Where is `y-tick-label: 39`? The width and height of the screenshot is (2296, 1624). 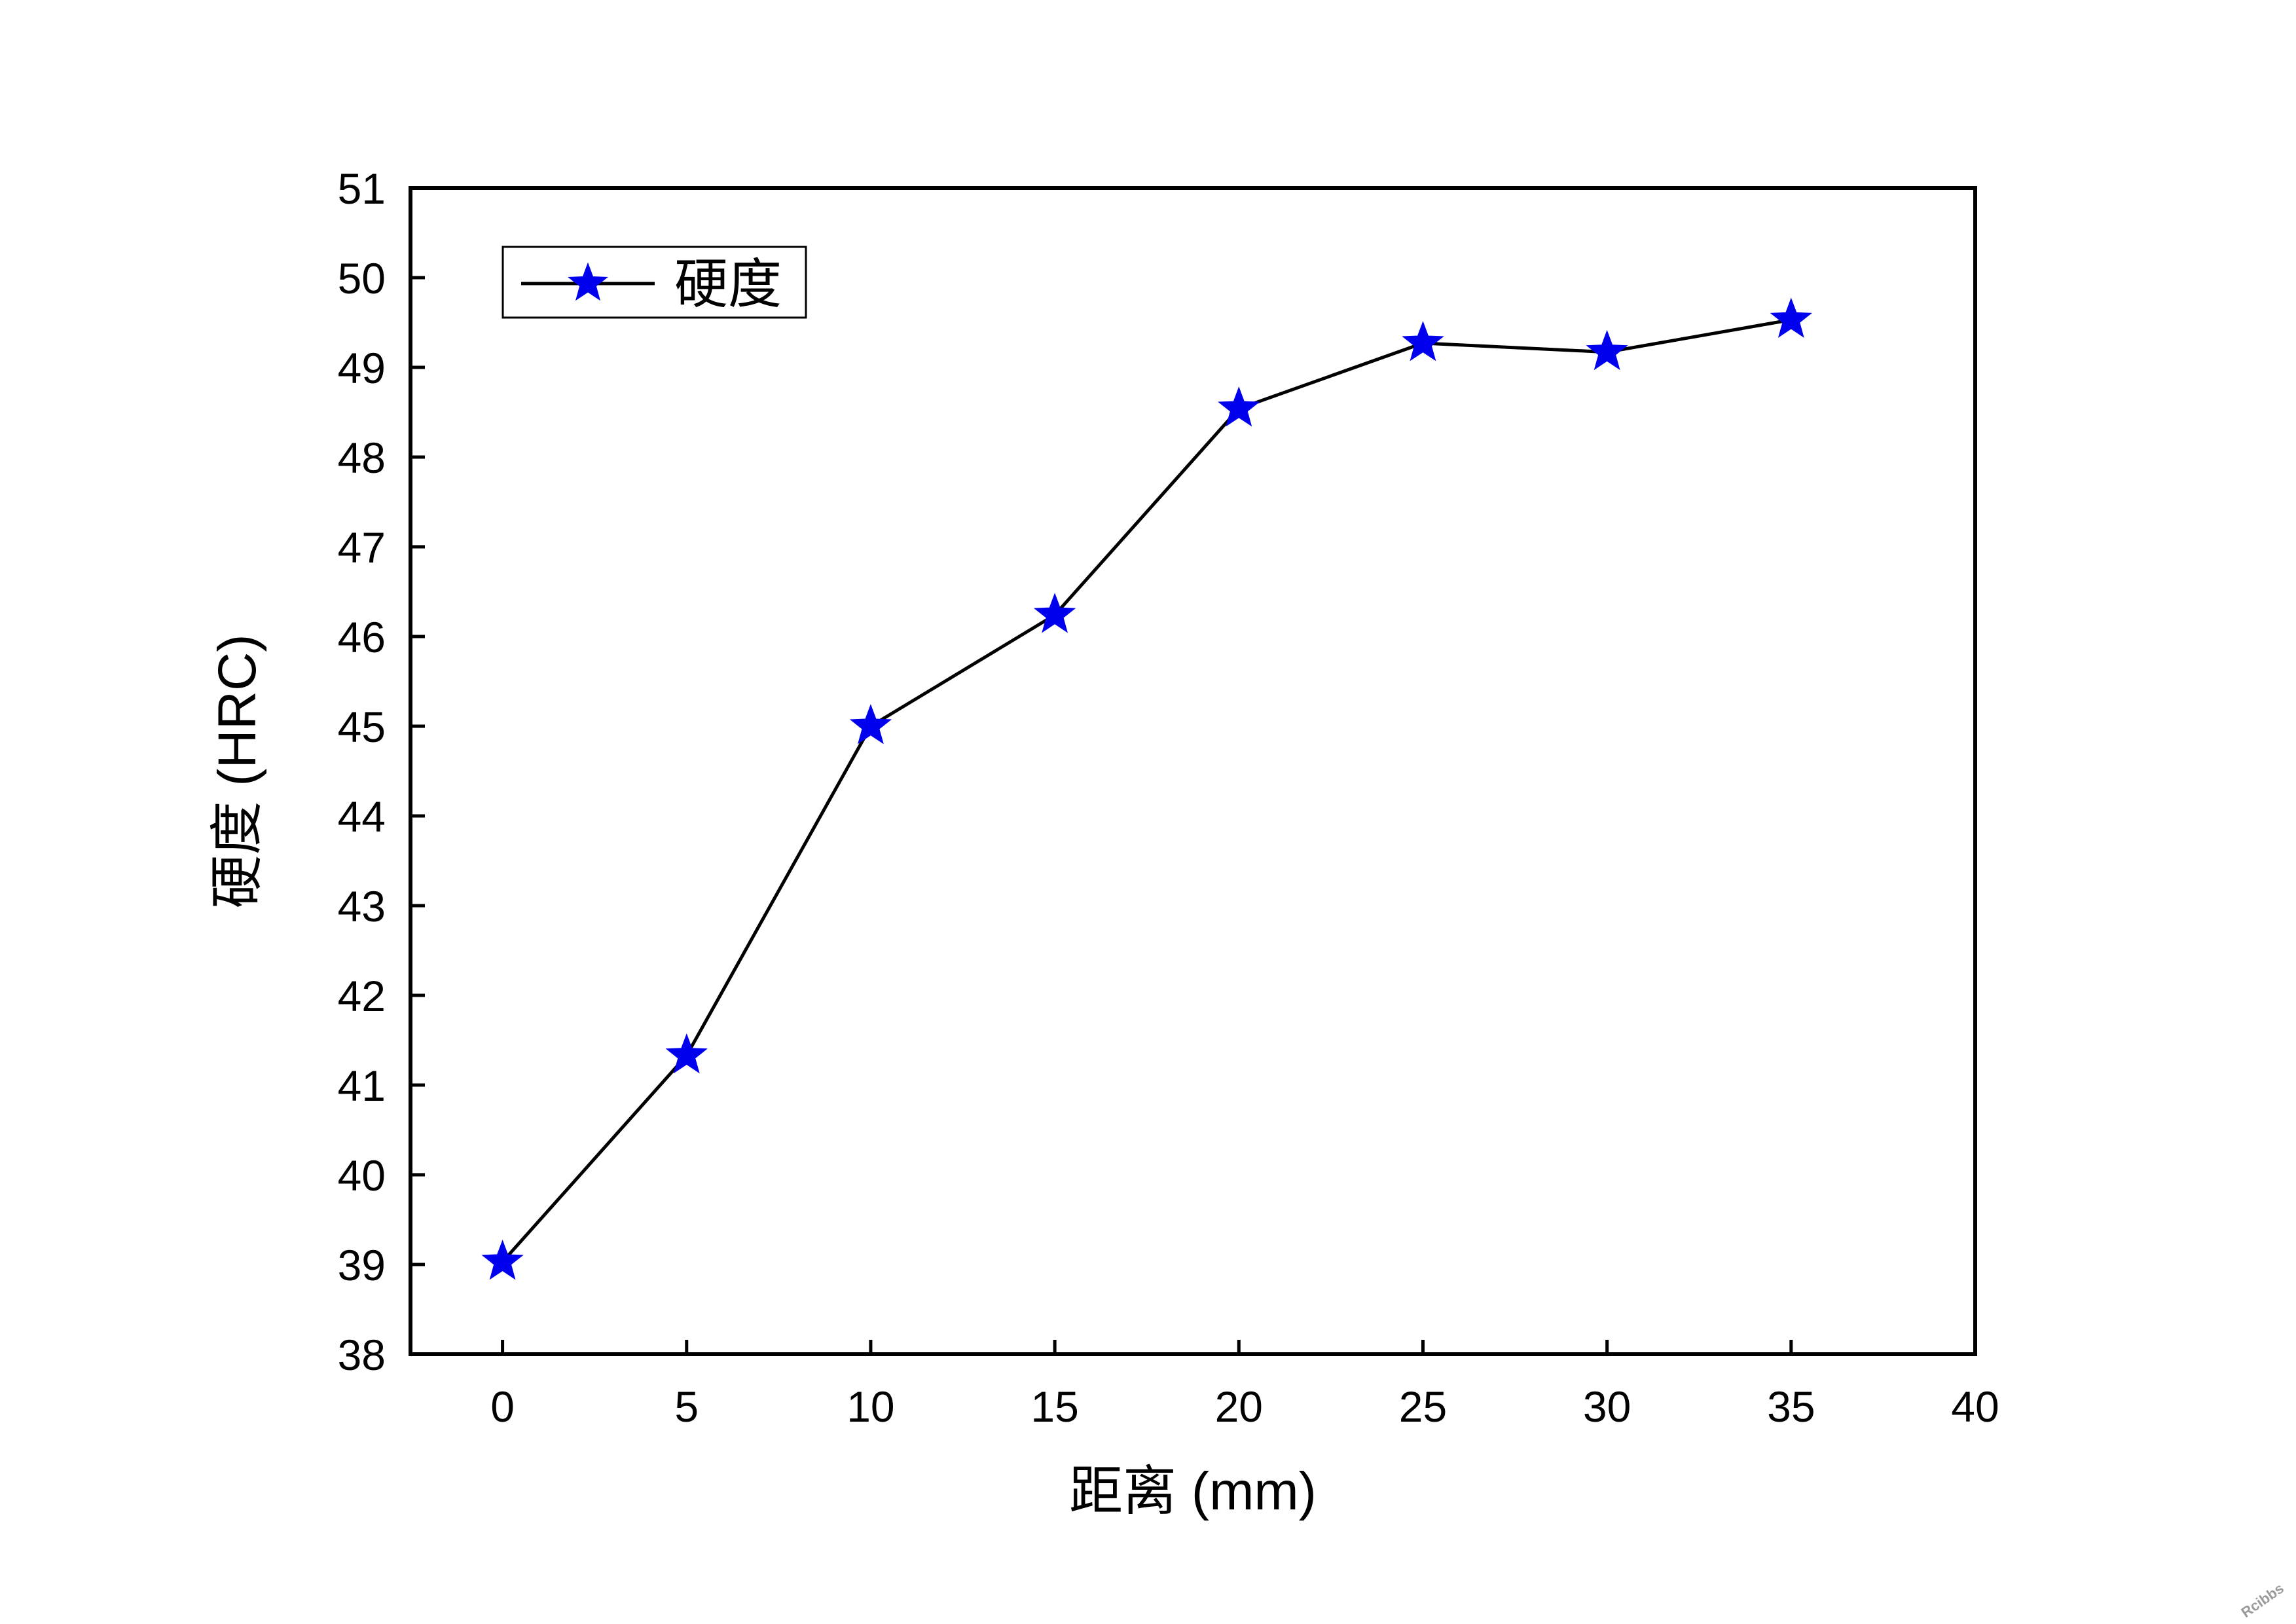 y-tick-label: 39 is located at coordinates (362, 1265).